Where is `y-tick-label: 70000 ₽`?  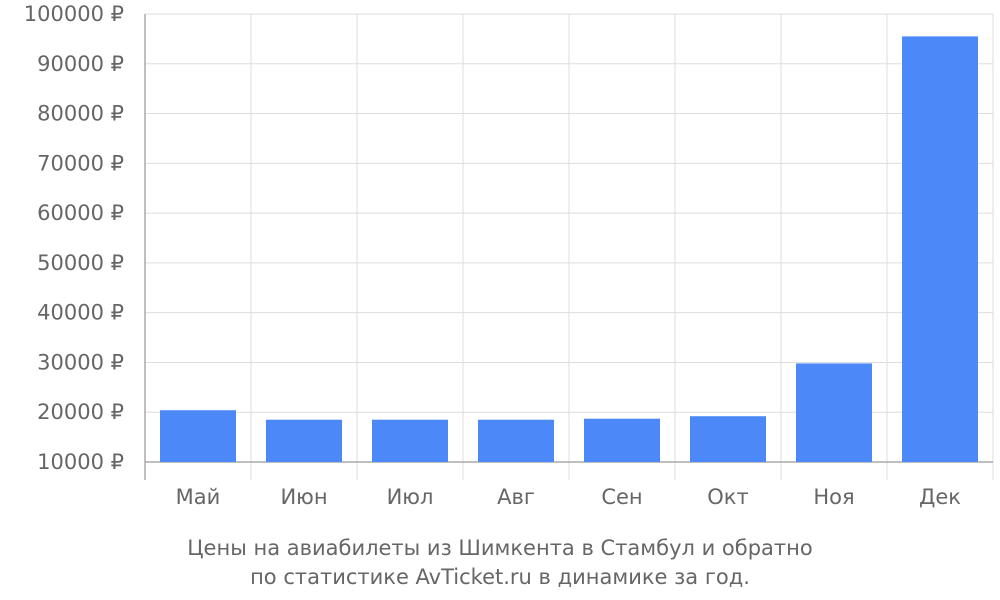 y-tick-label: 70000 ₽ is located at coordinates (80, 163).